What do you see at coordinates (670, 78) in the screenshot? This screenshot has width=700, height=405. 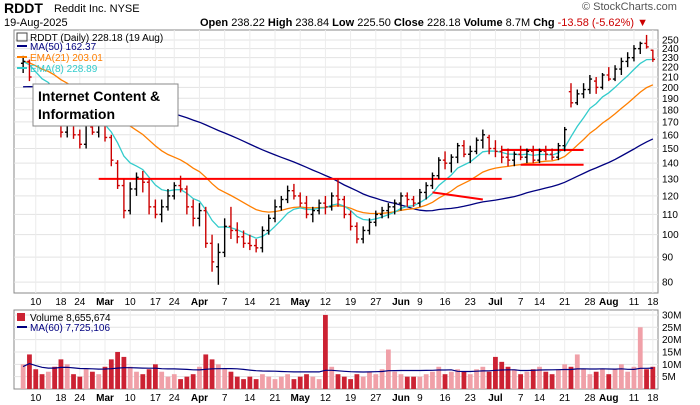 I see `price-tick-label: 210` at bounding box center [670, 78].